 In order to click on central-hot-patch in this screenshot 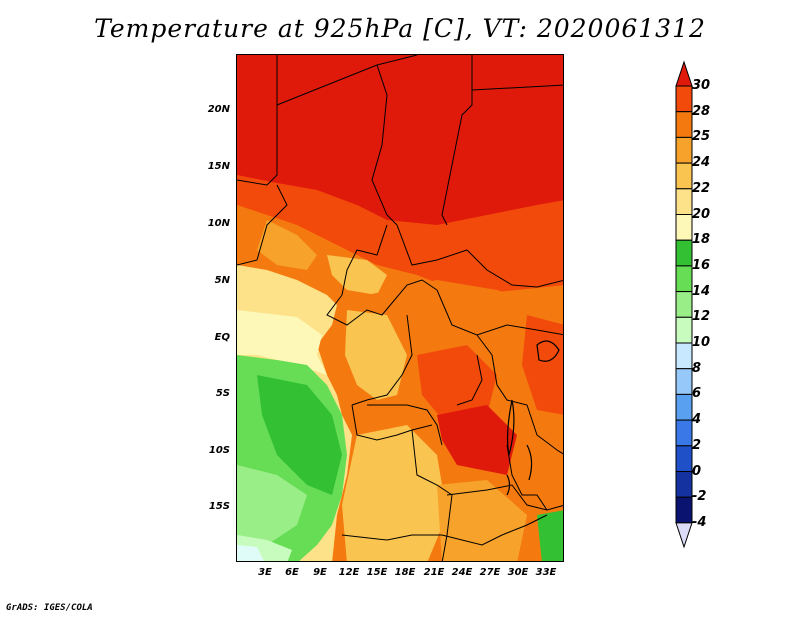, I will do `click(457, 385)`.